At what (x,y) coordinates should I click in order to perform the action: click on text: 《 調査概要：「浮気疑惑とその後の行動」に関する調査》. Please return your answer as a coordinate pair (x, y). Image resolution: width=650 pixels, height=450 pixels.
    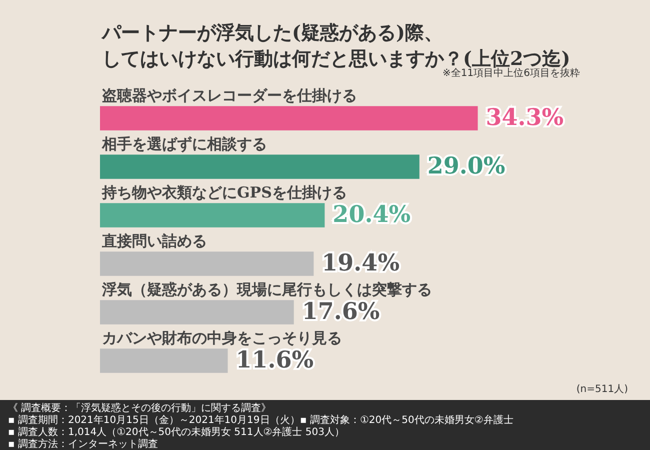
    Looking at the image, I should click on (140, 408).